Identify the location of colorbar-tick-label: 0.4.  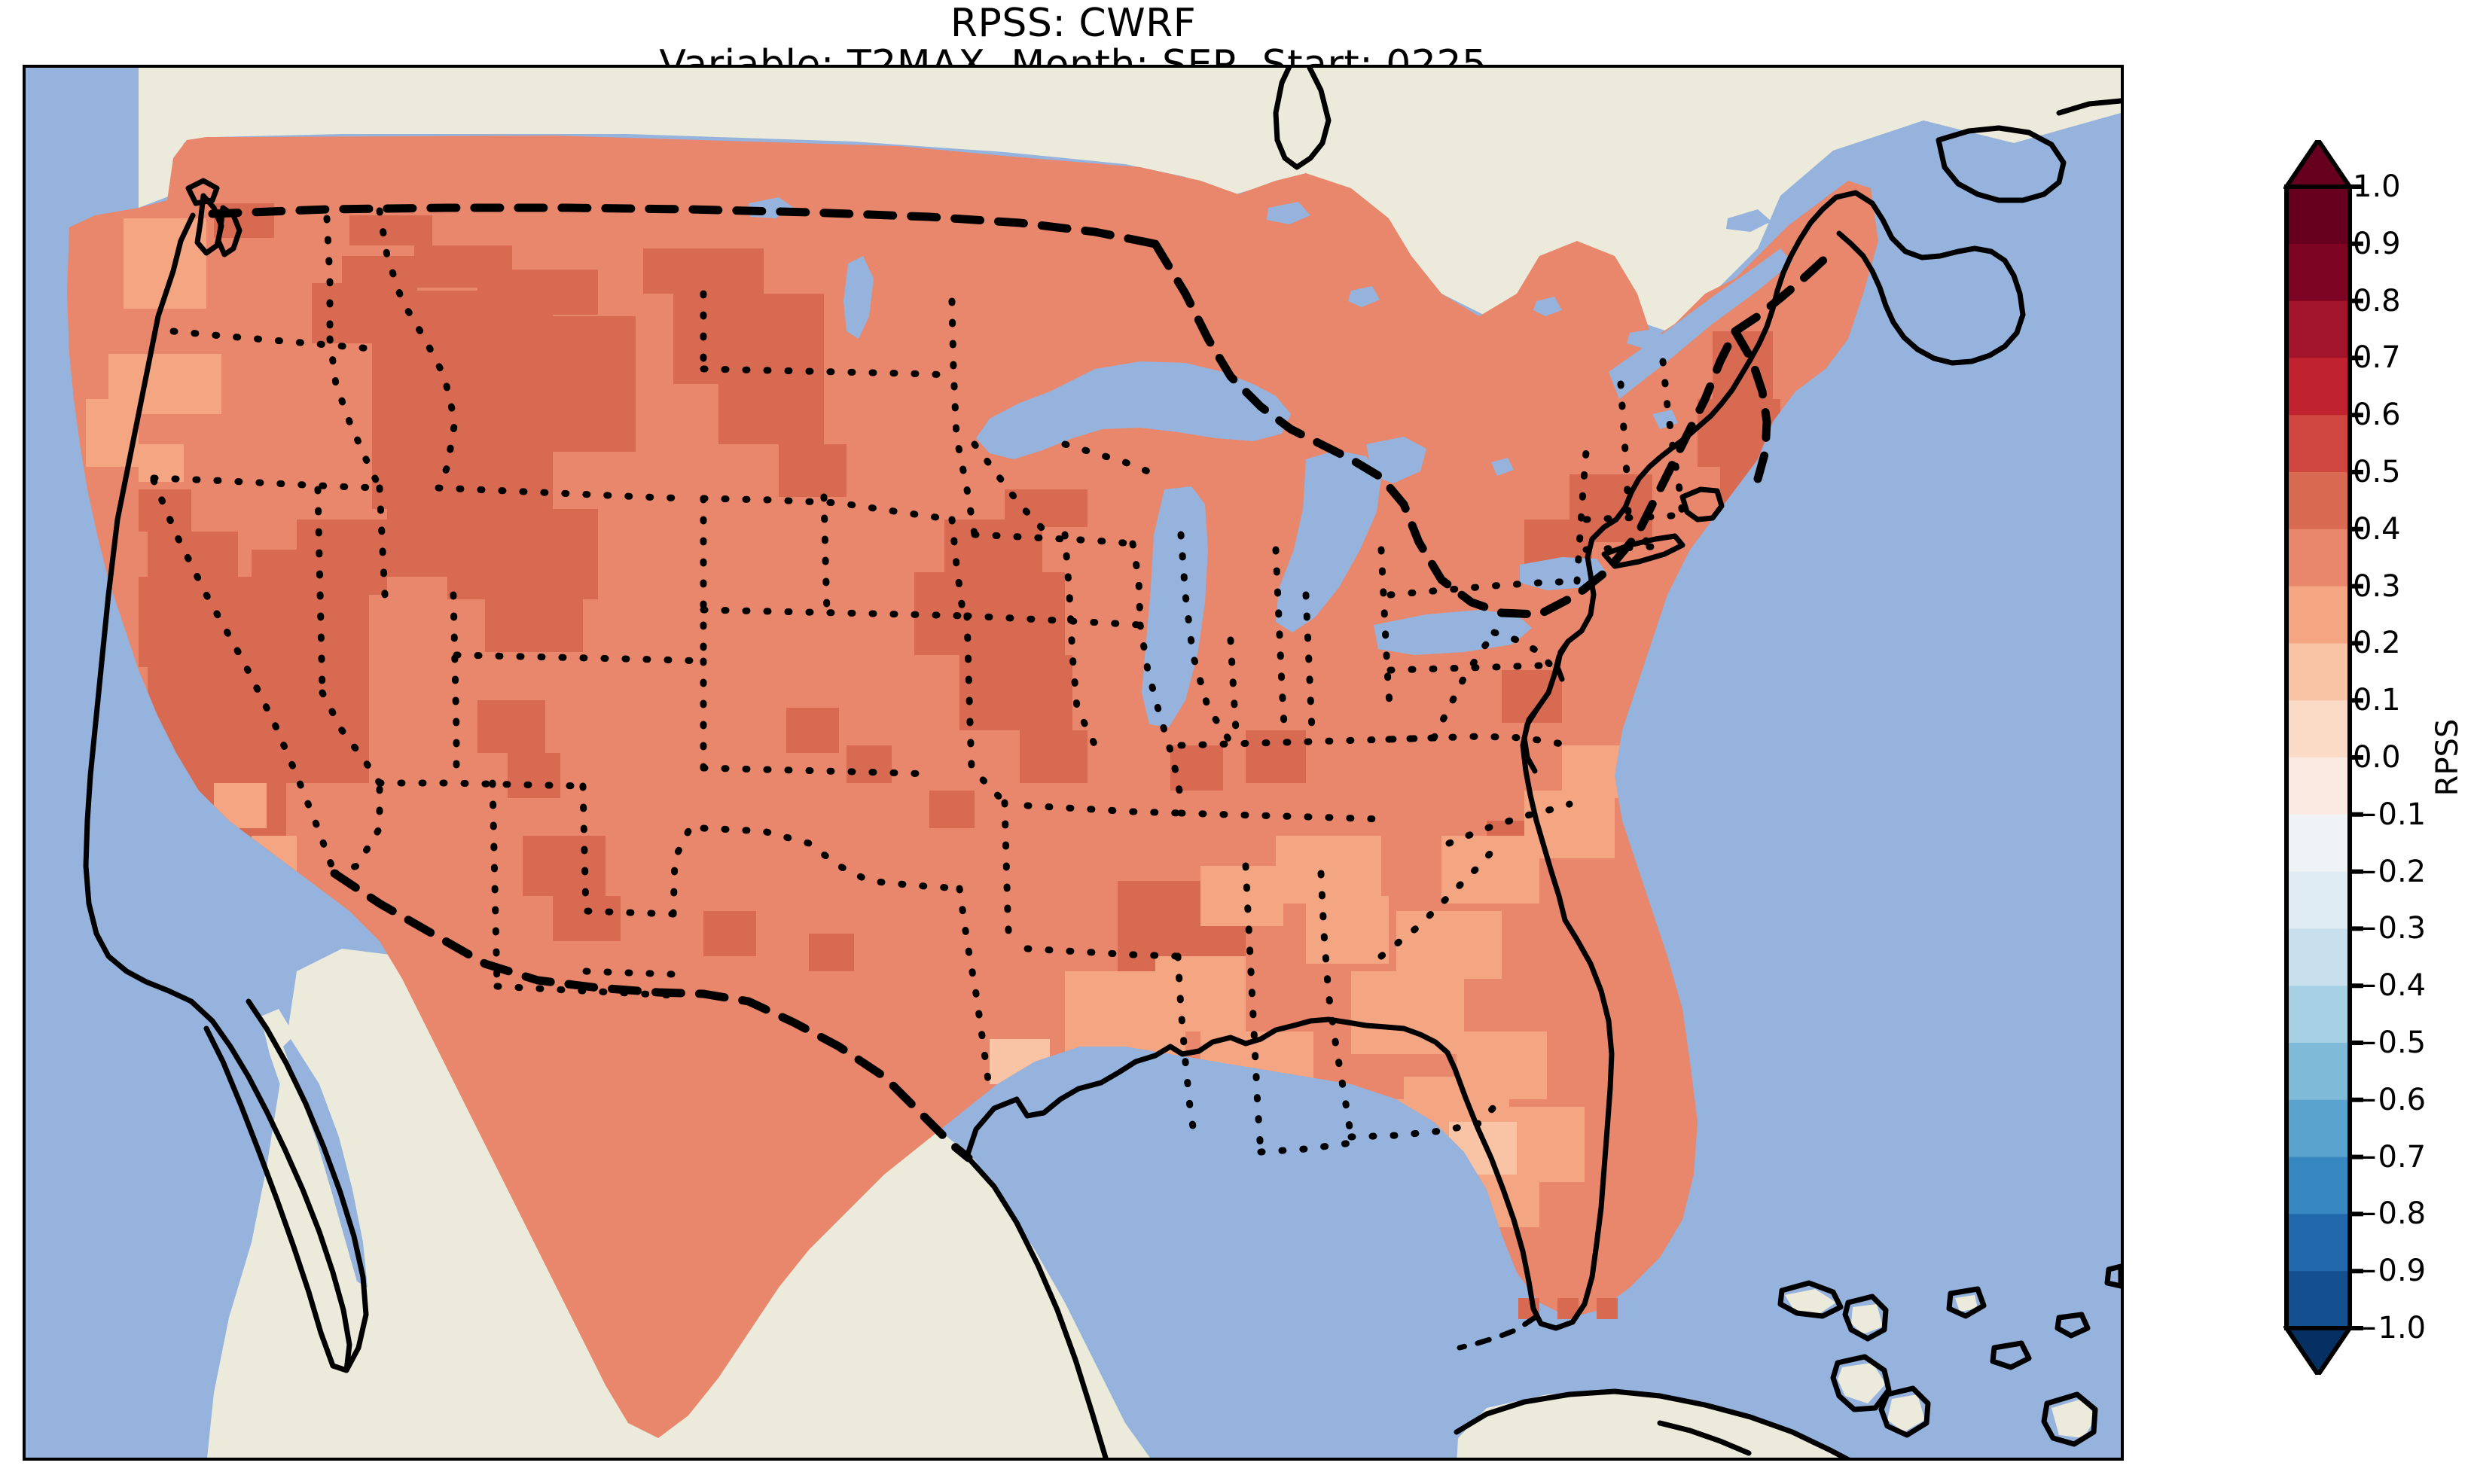
(2377, 529).